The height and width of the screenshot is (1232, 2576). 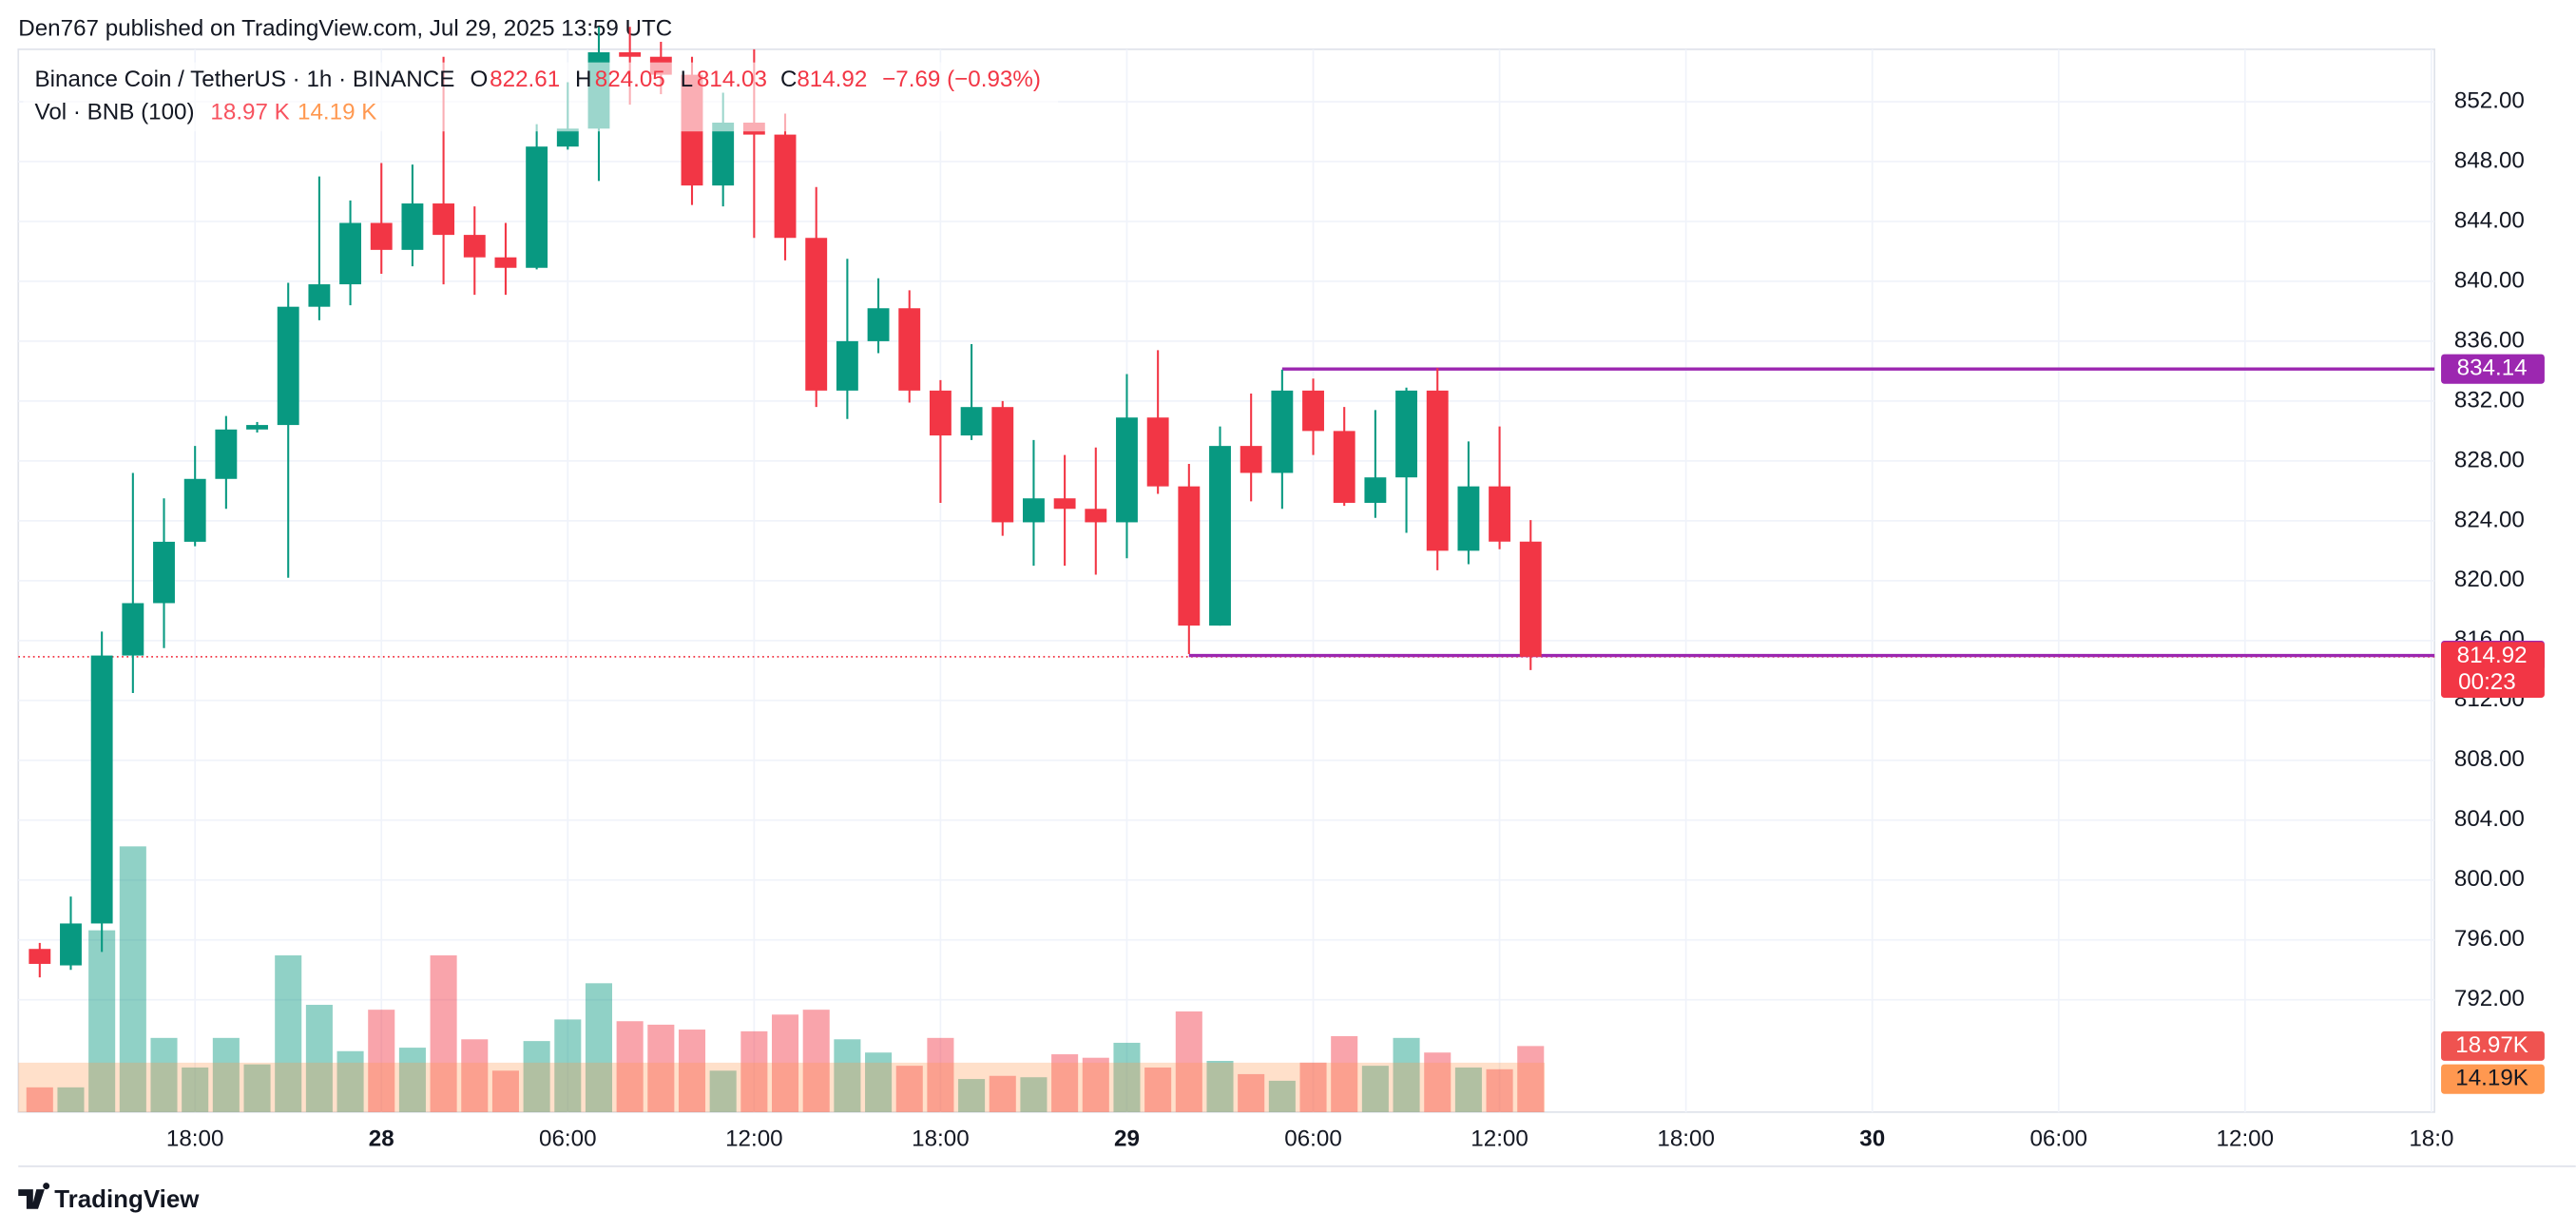 What do you see at coordinates (479, 79) in the screenshot?
I see `legend-o-label: O` at bounding box center [479, 79].